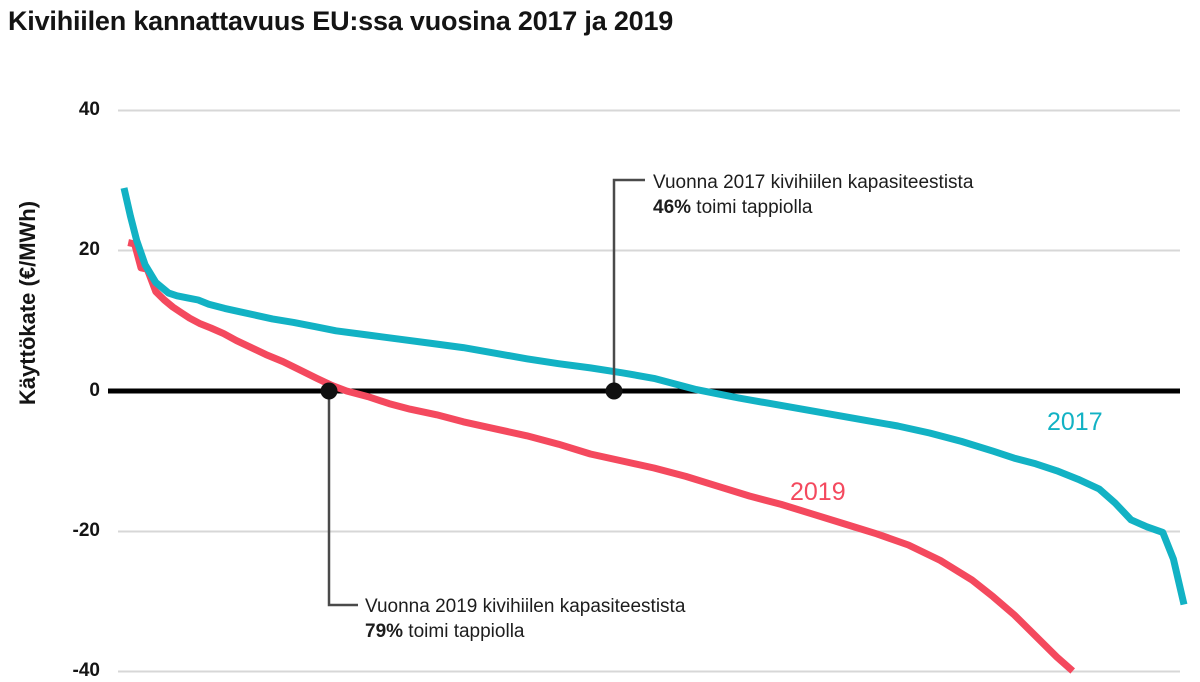  What do you see at coordinates (525, 606) in the screenshot?
I see `annotation-2019-line1: Vuonna 2019 kivihiilen kapasiteestista` at bounding box center [525, 606].